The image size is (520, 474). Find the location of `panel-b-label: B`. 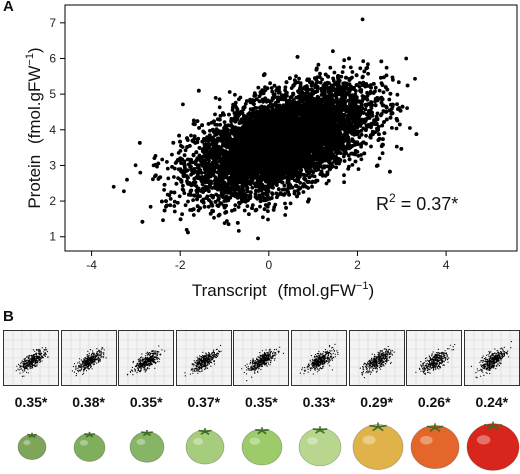

panel-b-label: B is located at coordinates (8, 316).